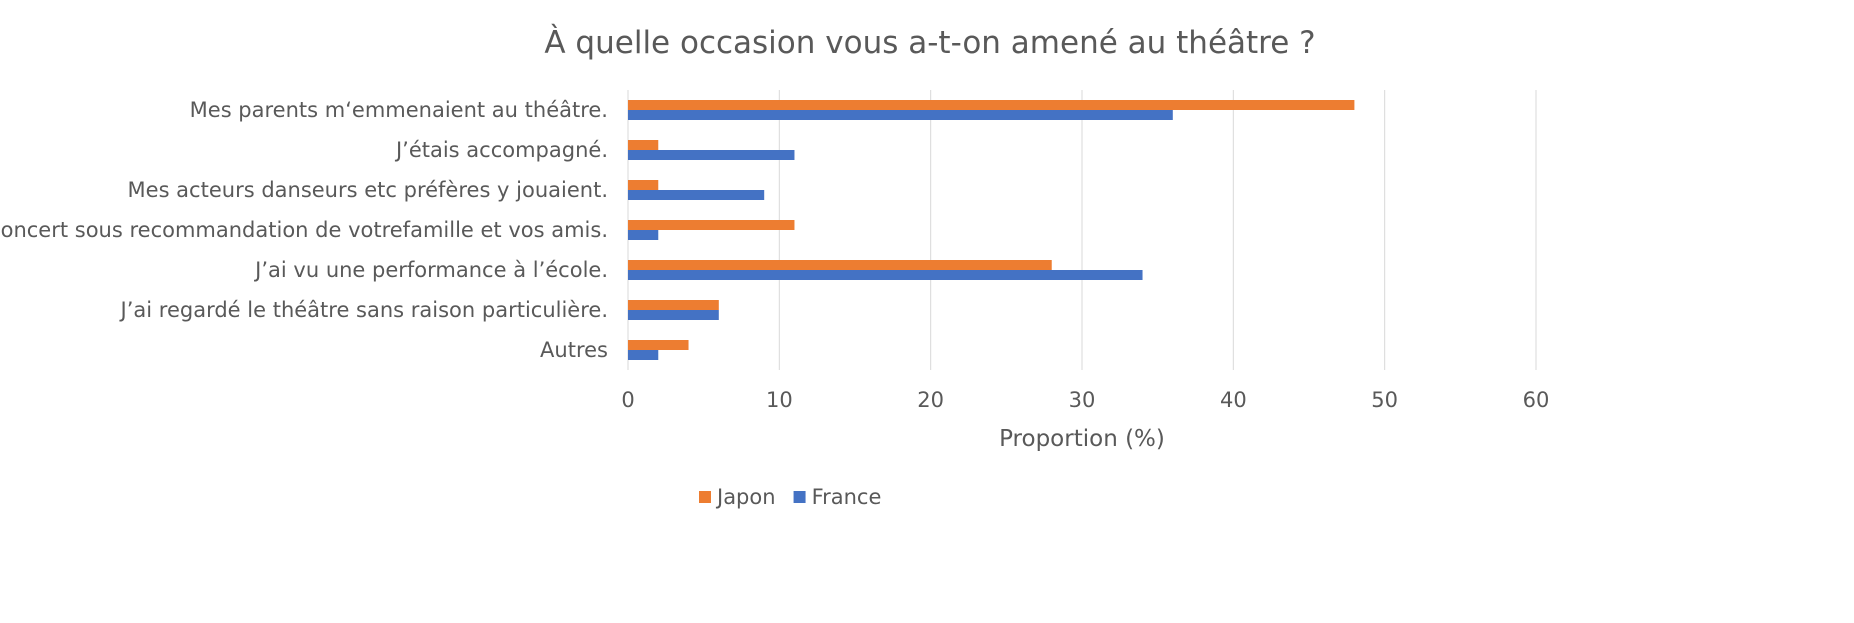 This screenshot has width=1854, height=623. I want to click on legend-swatch-france, so click(799, 497).